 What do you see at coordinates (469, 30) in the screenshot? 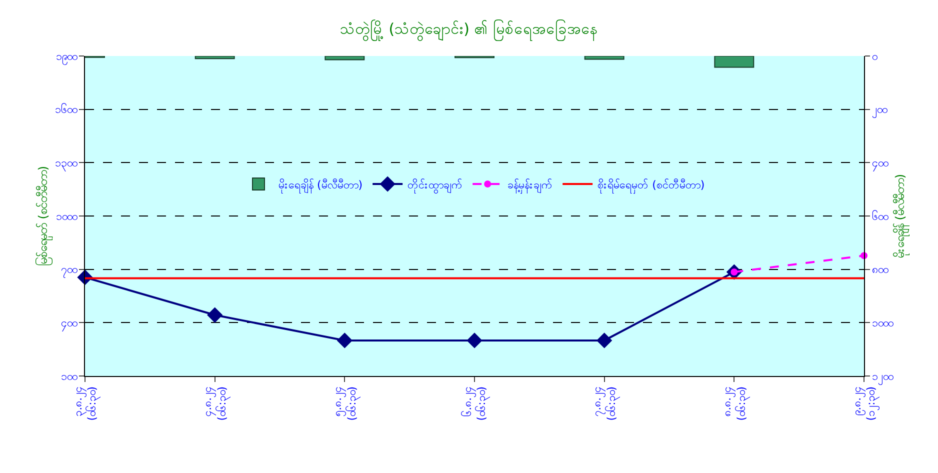
I see `chart-title: သံတွဲမြို့ (သံတွဲချောင်း) ၏ မြစ်ရေအခြေအနေ` at bounding box center [469, 30].